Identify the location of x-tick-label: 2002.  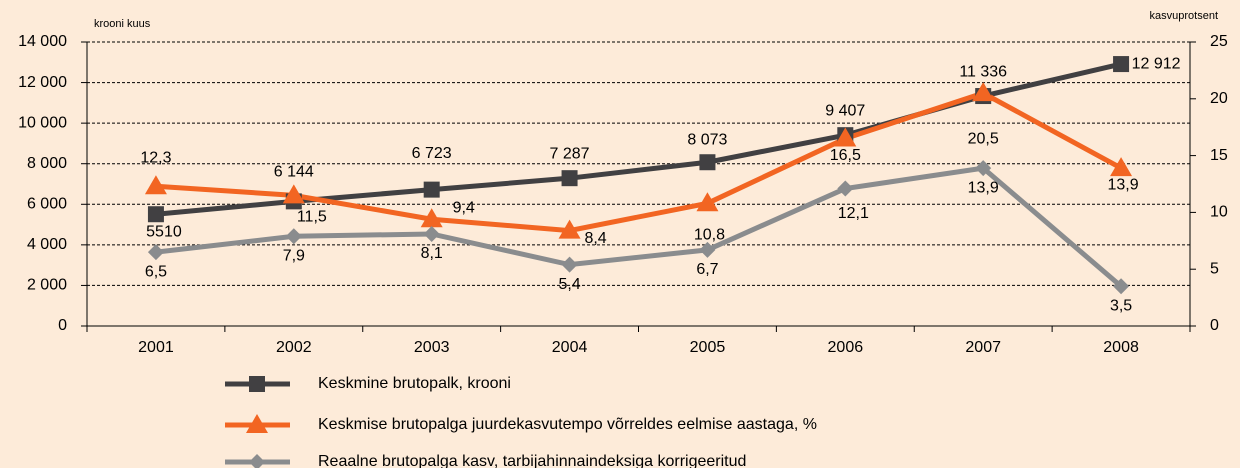
(294, 347).